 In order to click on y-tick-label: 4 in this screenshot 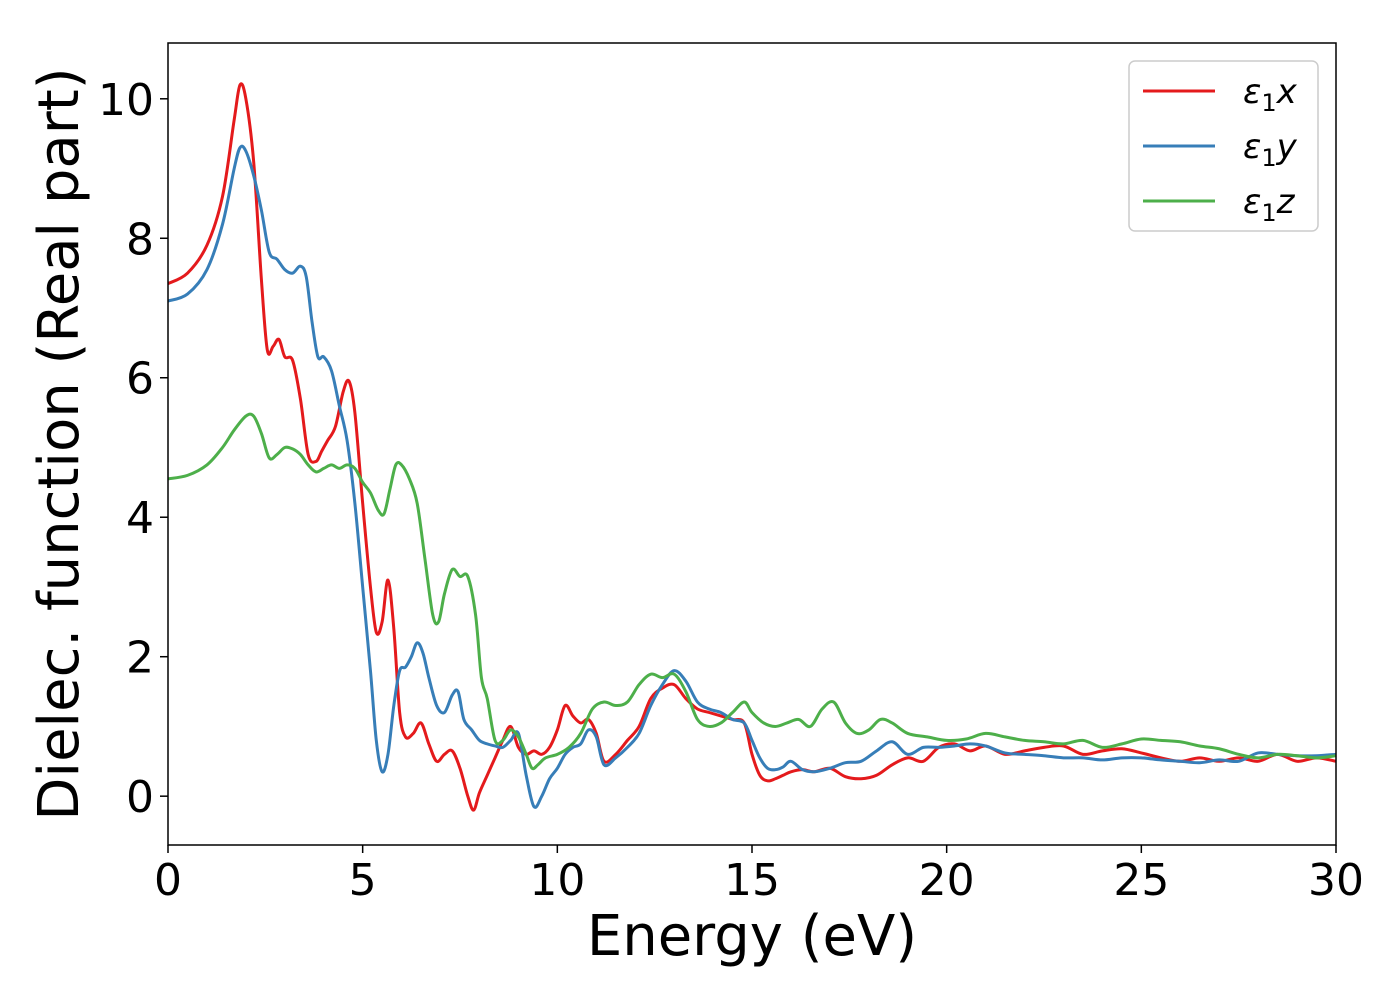, I will do `click(140, 518)`.